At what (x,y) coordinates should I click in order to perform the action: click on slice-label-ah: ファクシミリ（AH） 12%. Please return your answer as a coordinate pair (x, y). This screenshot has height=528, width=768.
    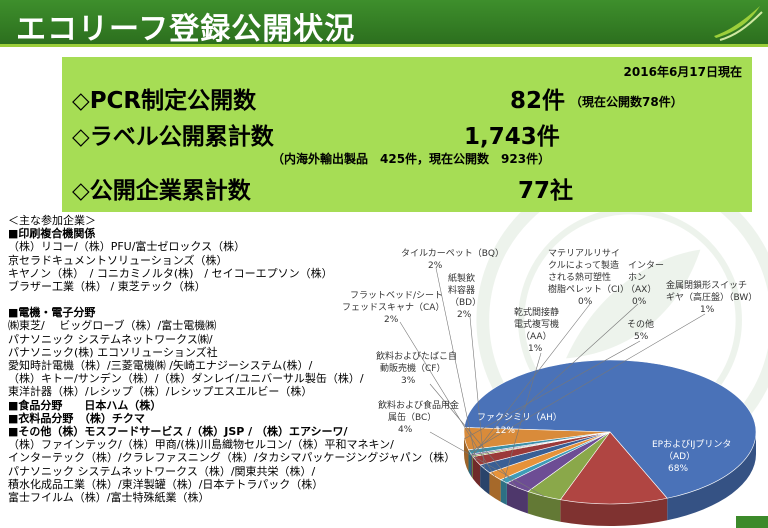
    Looking at the image, I should click on (521, 424).